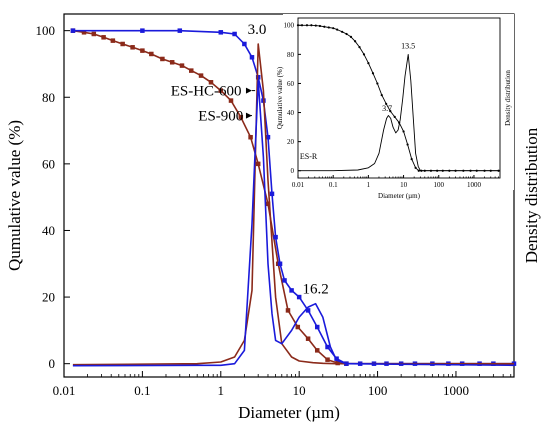  What do you see at coordinates (52, 363) in the screenshot?
I see `main-y-tick-label: 0` at bounding box center [52, 363].